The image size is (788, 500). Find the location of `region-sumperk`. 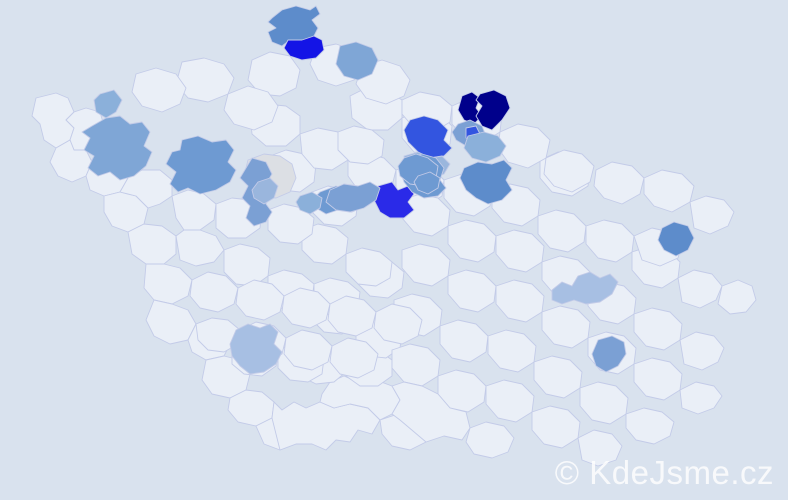

region-sumperk is located at coordinates (676, 239).